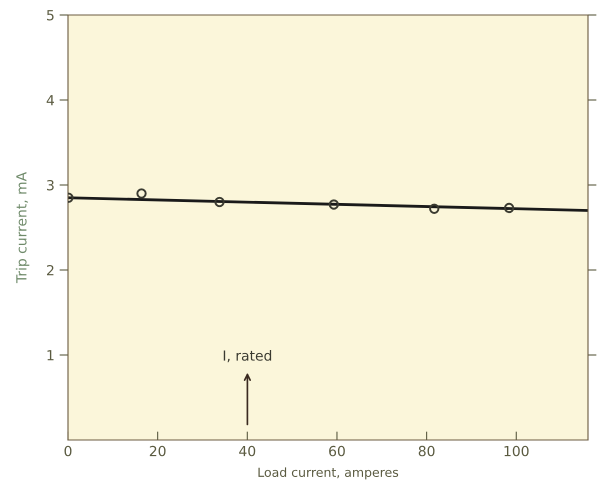 This screenshot has width=601, height=494. Describe the element at coordinates (50, 185) in the screenshot. I see `y-tick-label: 3` at that location.